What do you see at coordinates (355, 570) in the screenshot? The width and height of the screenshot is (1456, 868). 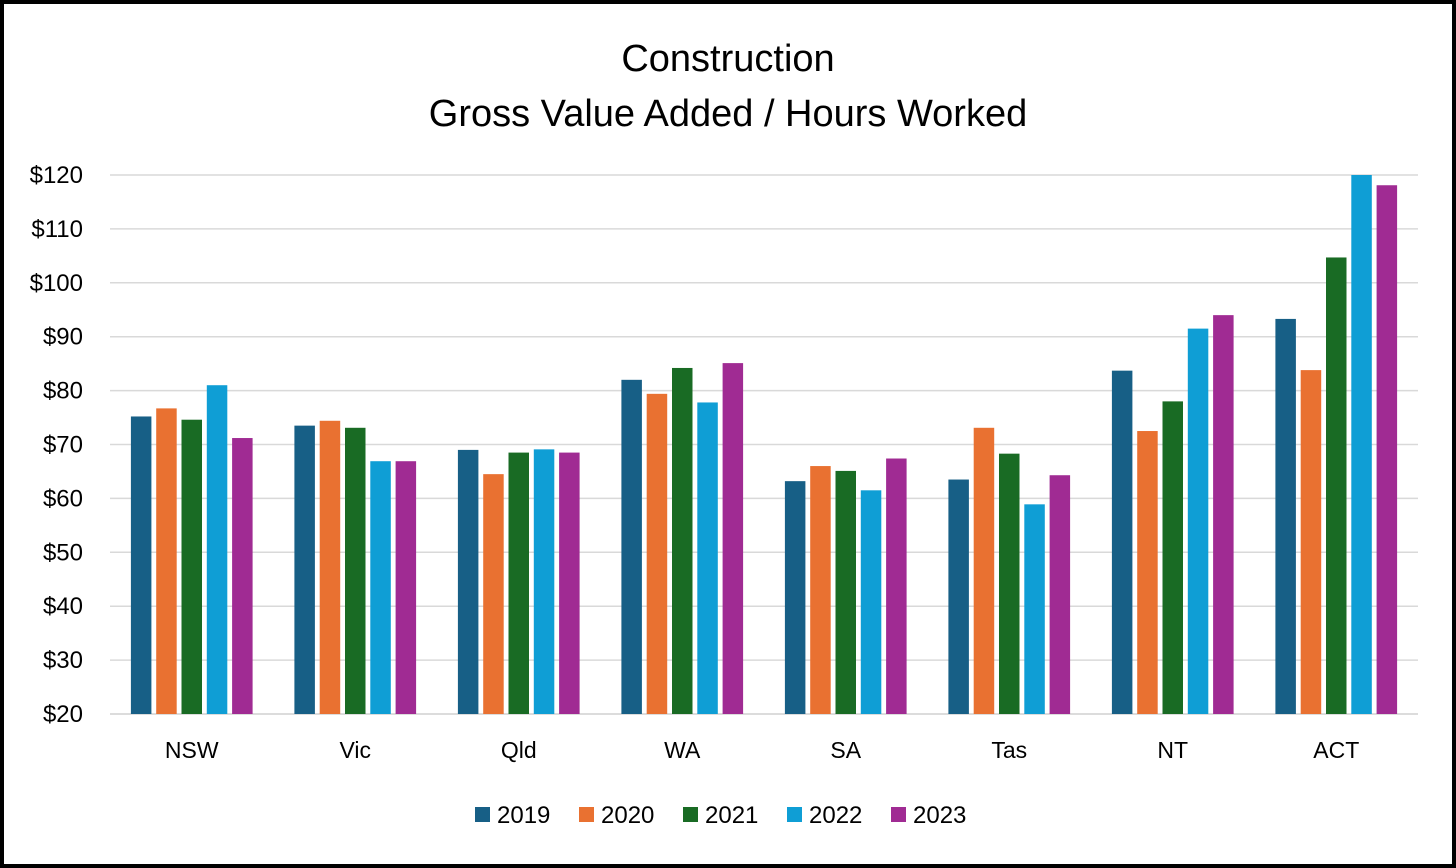 I see `bar-vic-2021` at bounding box center [355, 570].